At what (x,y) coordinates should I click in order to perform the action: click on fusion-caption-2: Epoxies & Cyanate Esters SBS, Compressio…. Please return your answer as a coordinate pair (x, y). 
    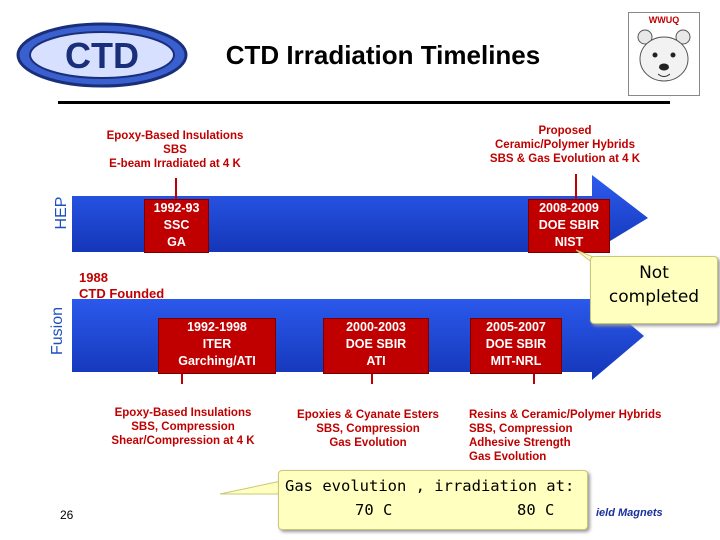
    Looking at the image, I should click on (368, 429).